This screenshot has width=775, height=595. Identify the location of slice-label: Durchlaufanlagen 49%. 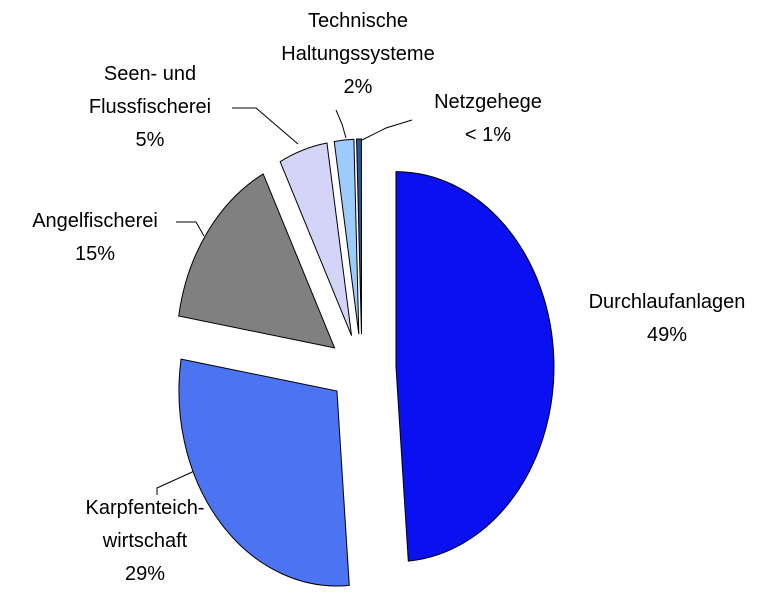
(667, 319).